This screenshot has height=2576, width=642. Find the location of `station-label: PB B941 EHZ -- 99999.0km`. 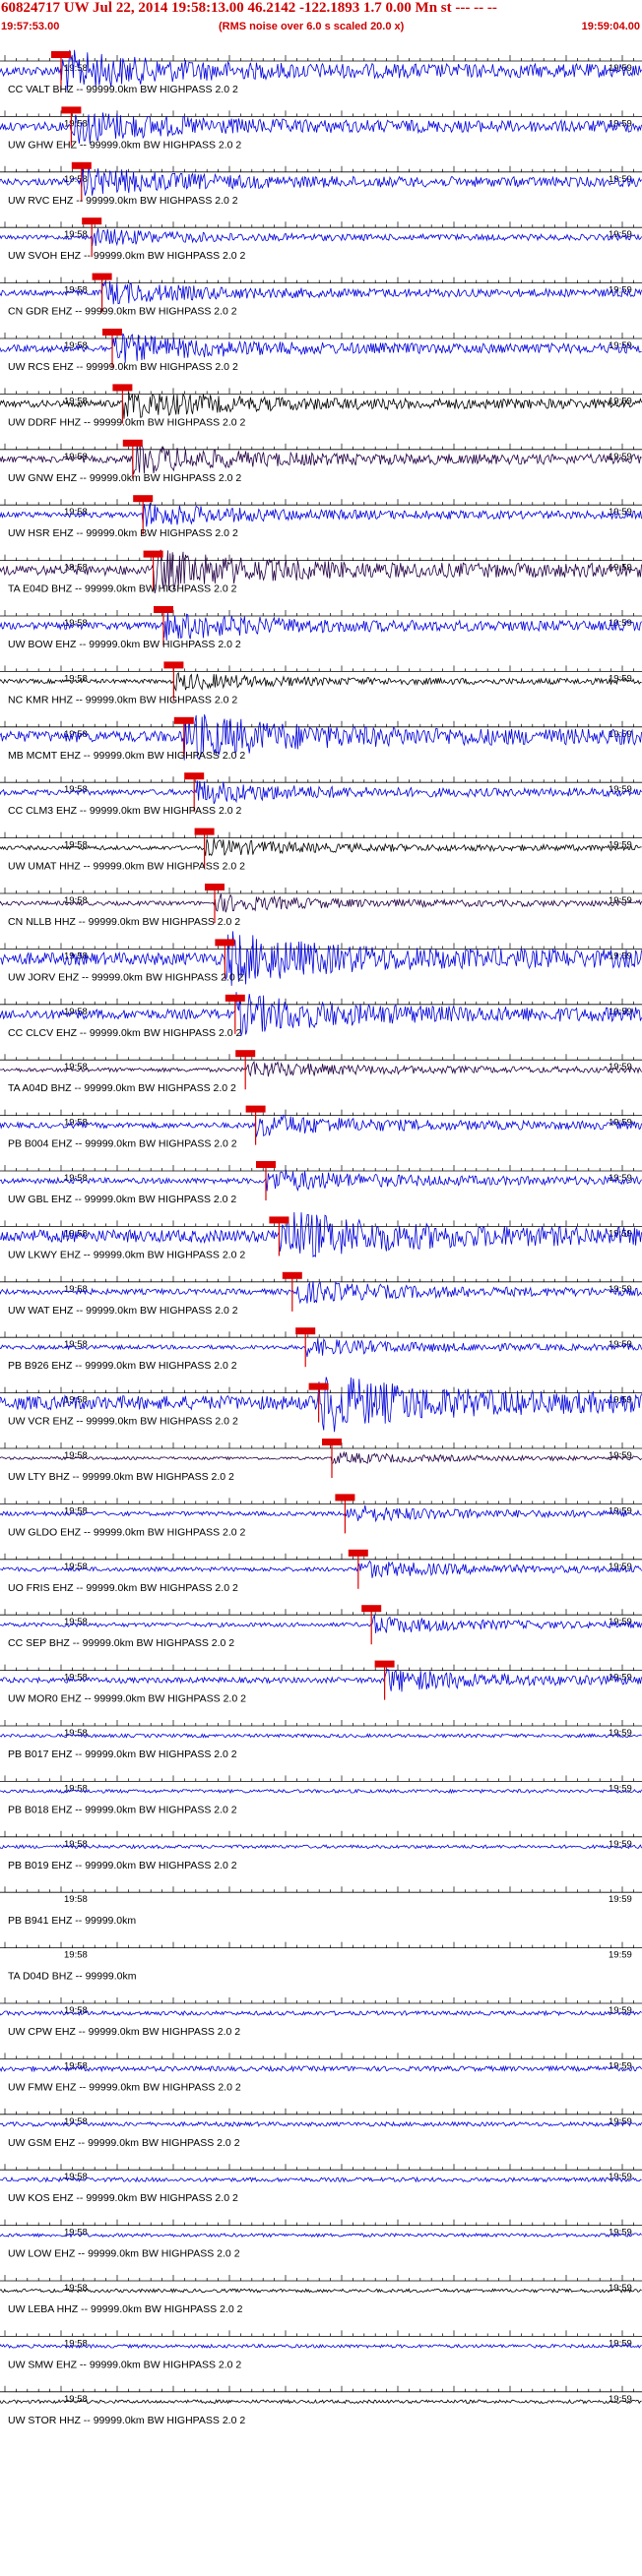

station-label: PB B941 EHZ -- 99999.0km is located at coordinates (72, 1921).